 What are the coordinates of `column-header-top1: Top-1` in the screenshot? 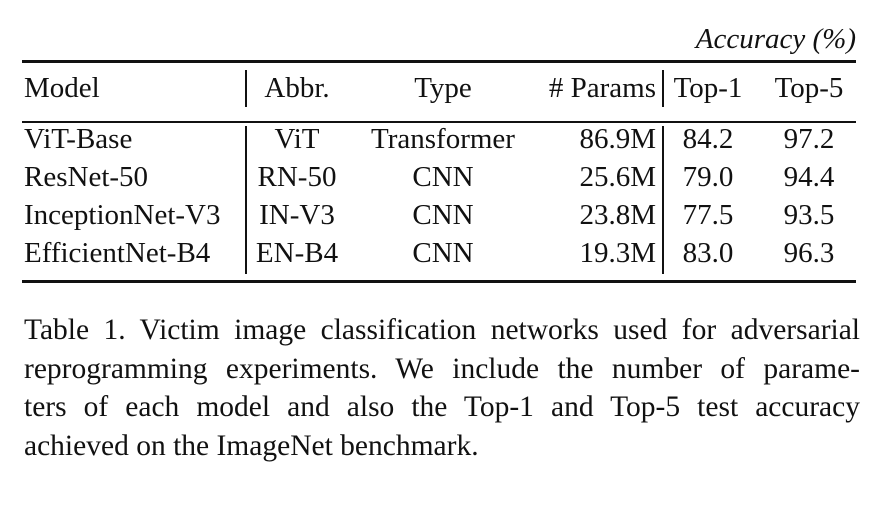 It's located at (708, 88).